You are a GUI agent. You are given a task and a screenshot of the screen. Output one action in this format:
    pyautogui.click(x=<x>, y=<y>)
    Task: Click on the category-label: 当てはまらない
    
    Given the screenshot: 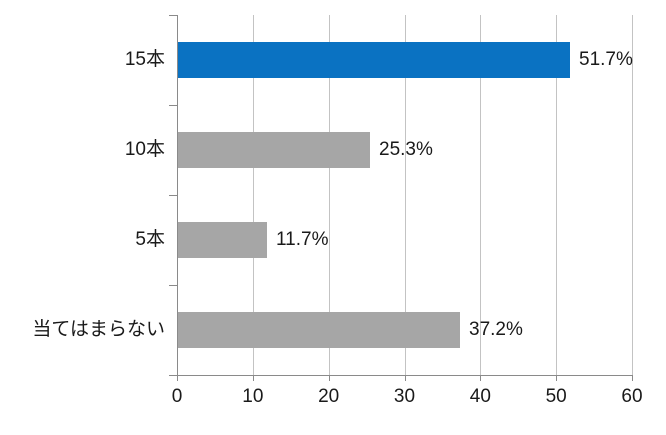 What is the action you would take?
    pyautogui.click(x=98, y=329)
    